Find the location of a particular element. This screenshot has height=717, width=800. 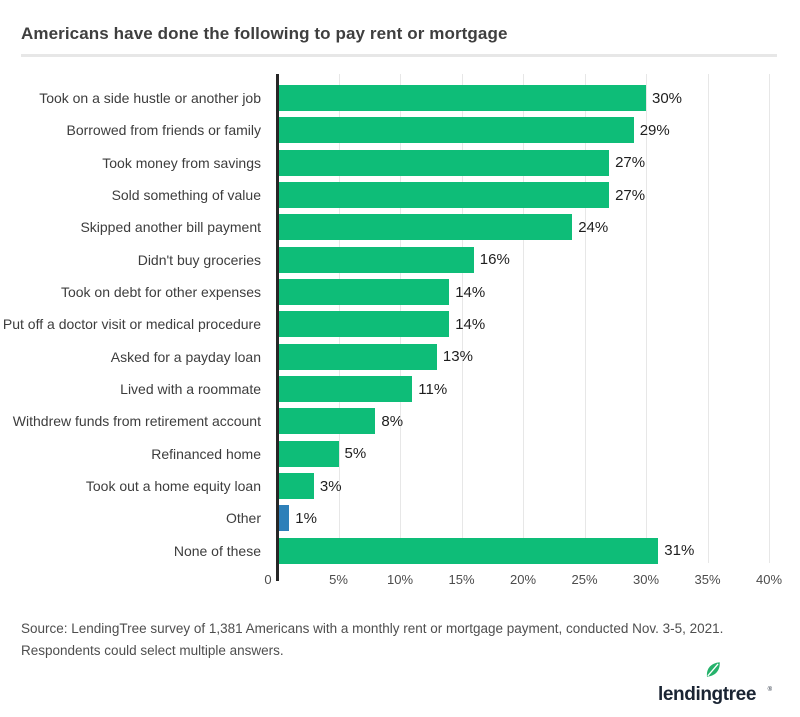

x-tick-30pct: 30% is located at coordinates (646, 579).